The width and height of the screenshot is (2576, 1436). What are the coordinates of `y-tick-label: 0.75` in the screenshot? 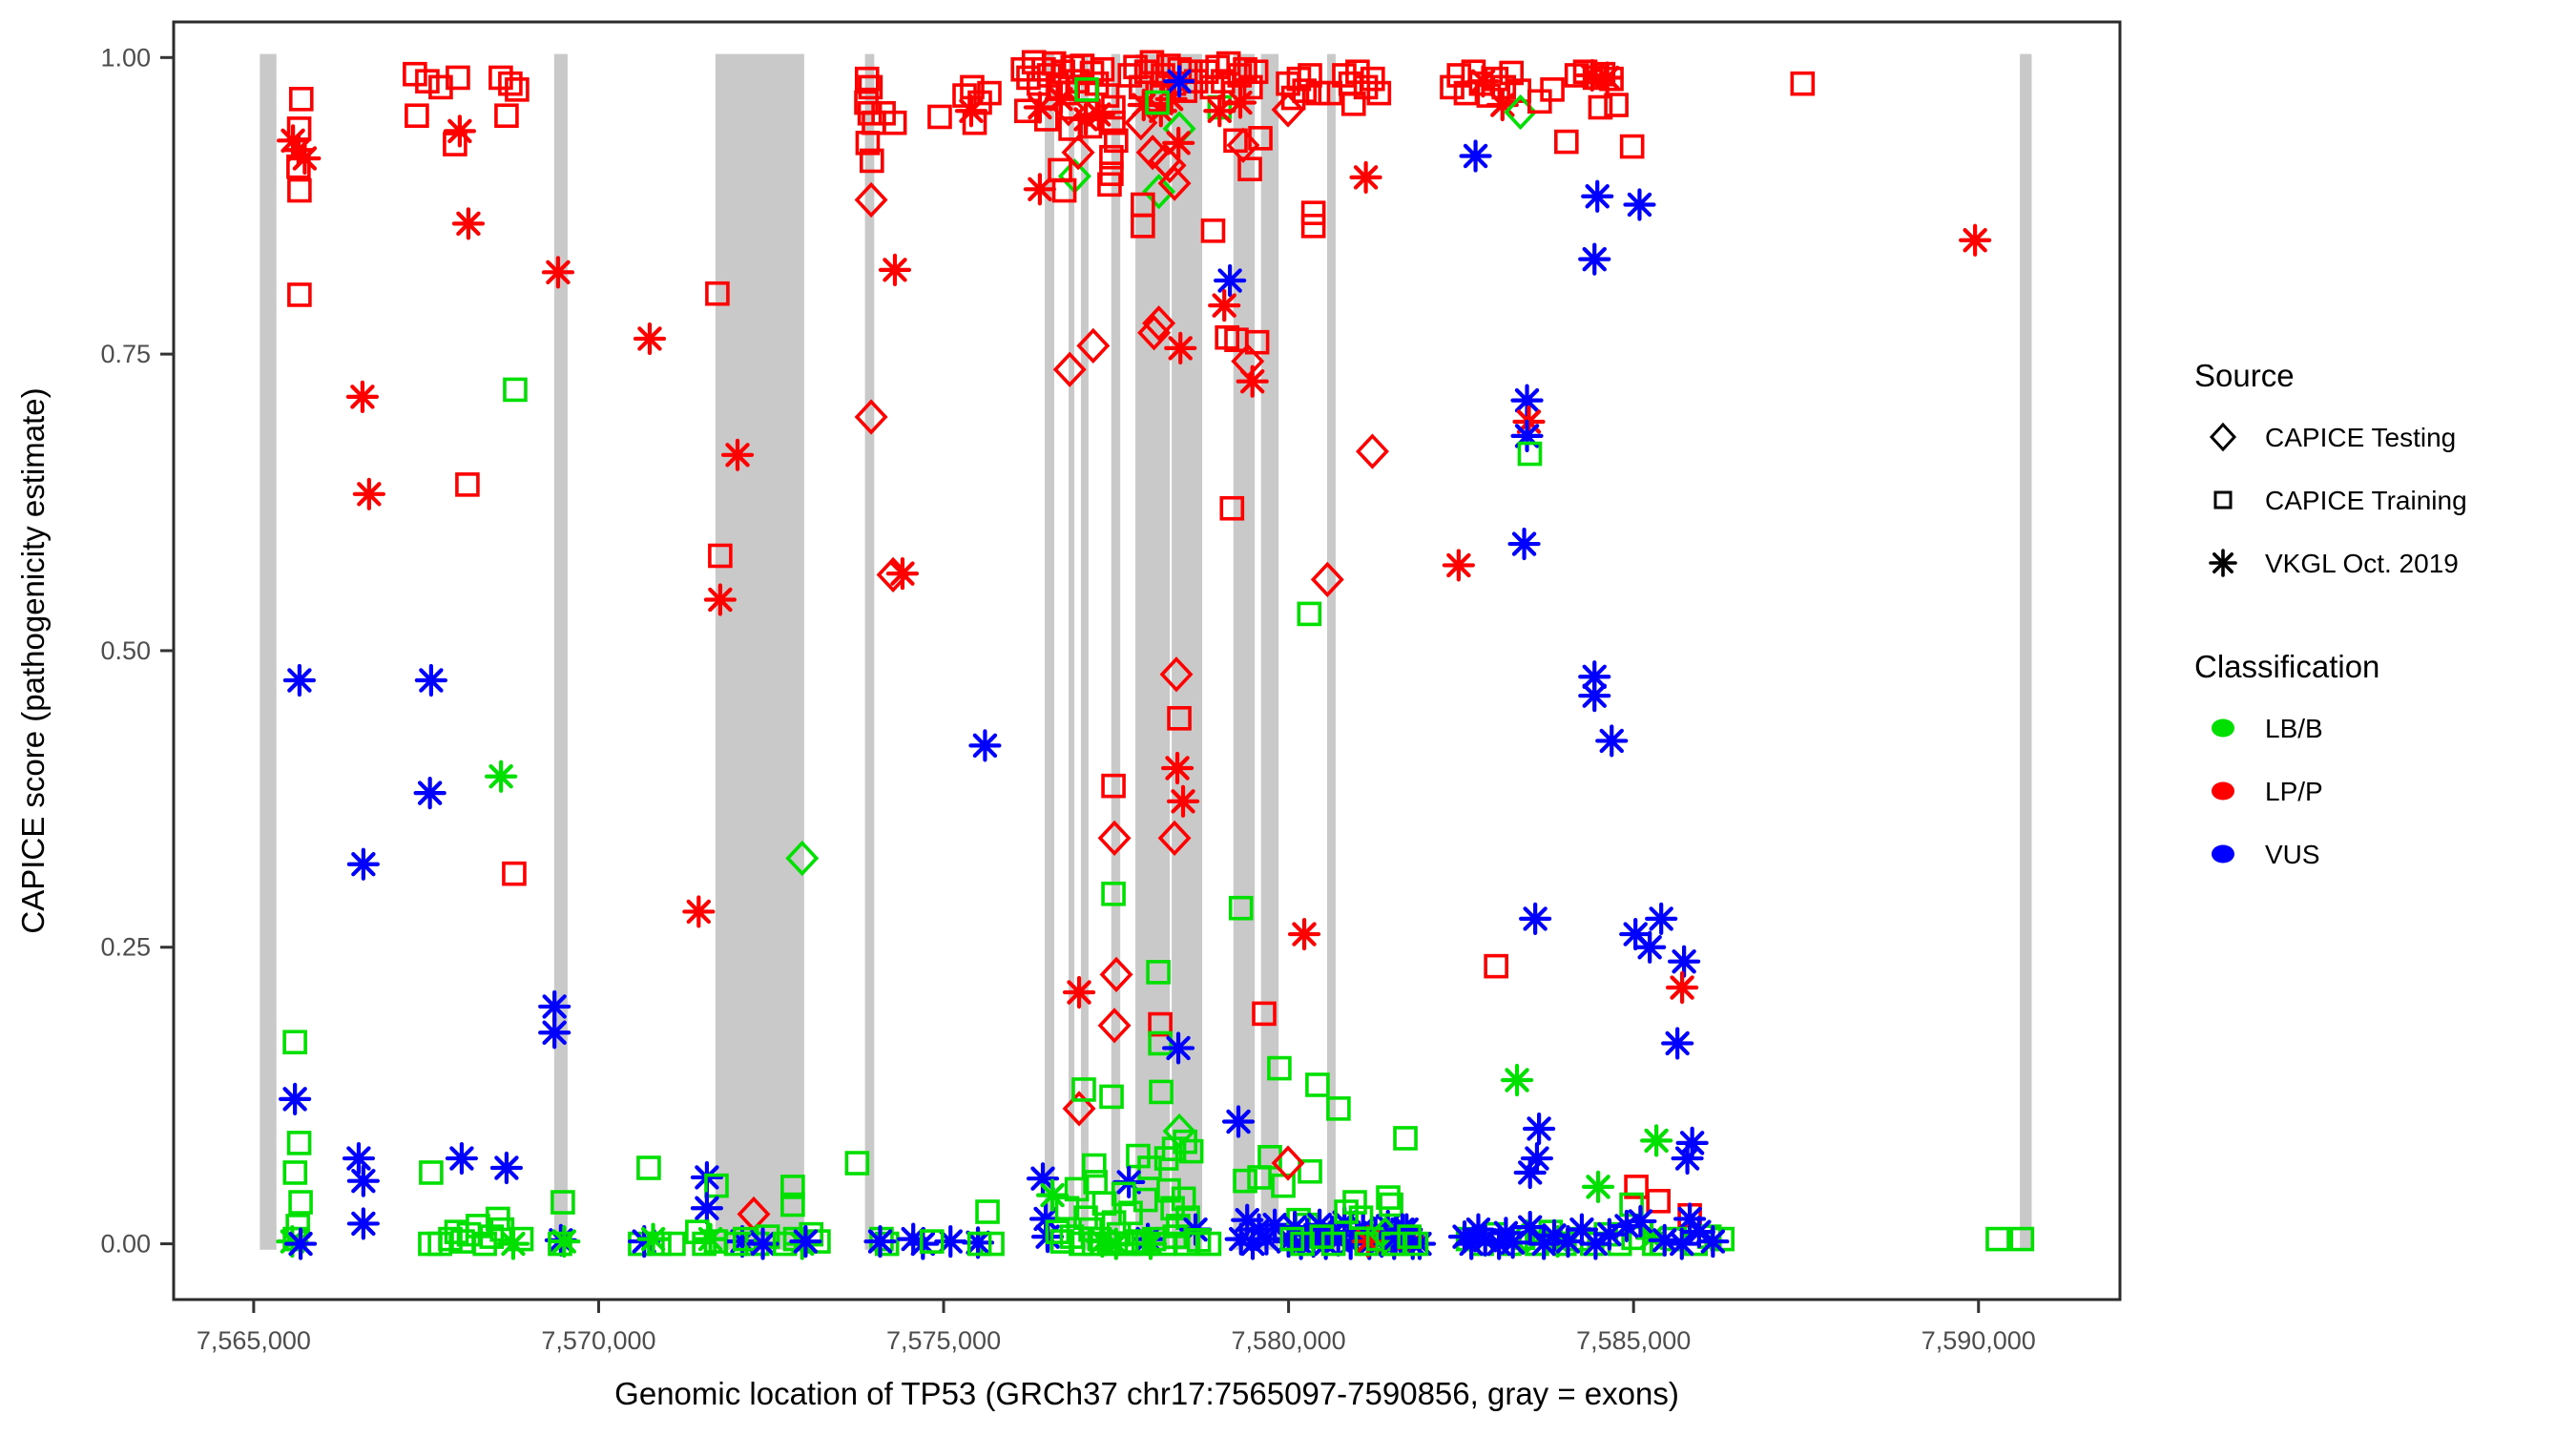 It's located at (125, 354).